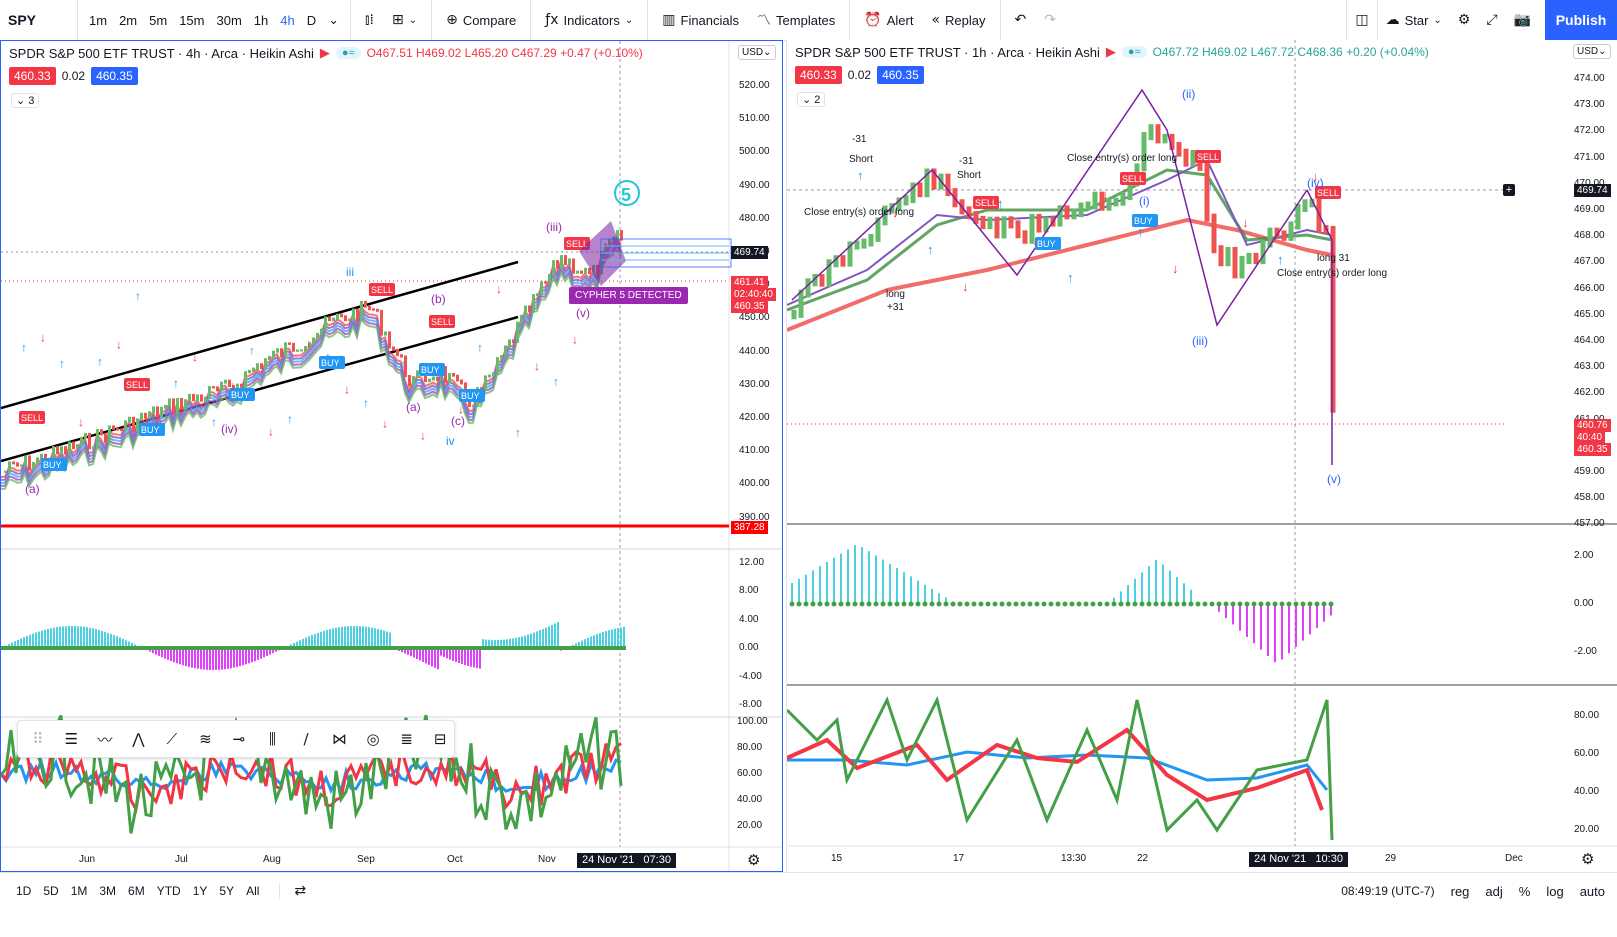 The image size is (1617, 937). I want to click on range-5Y: 5Y, so click(227, 891).